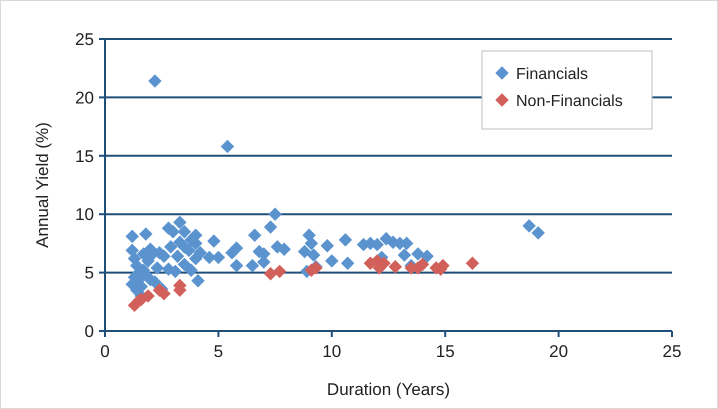 This screenshot has width=718, height=409. Describe the element at coordinates (84, 39) in the screenshot. I see `y-tick-label: 25` at that location.